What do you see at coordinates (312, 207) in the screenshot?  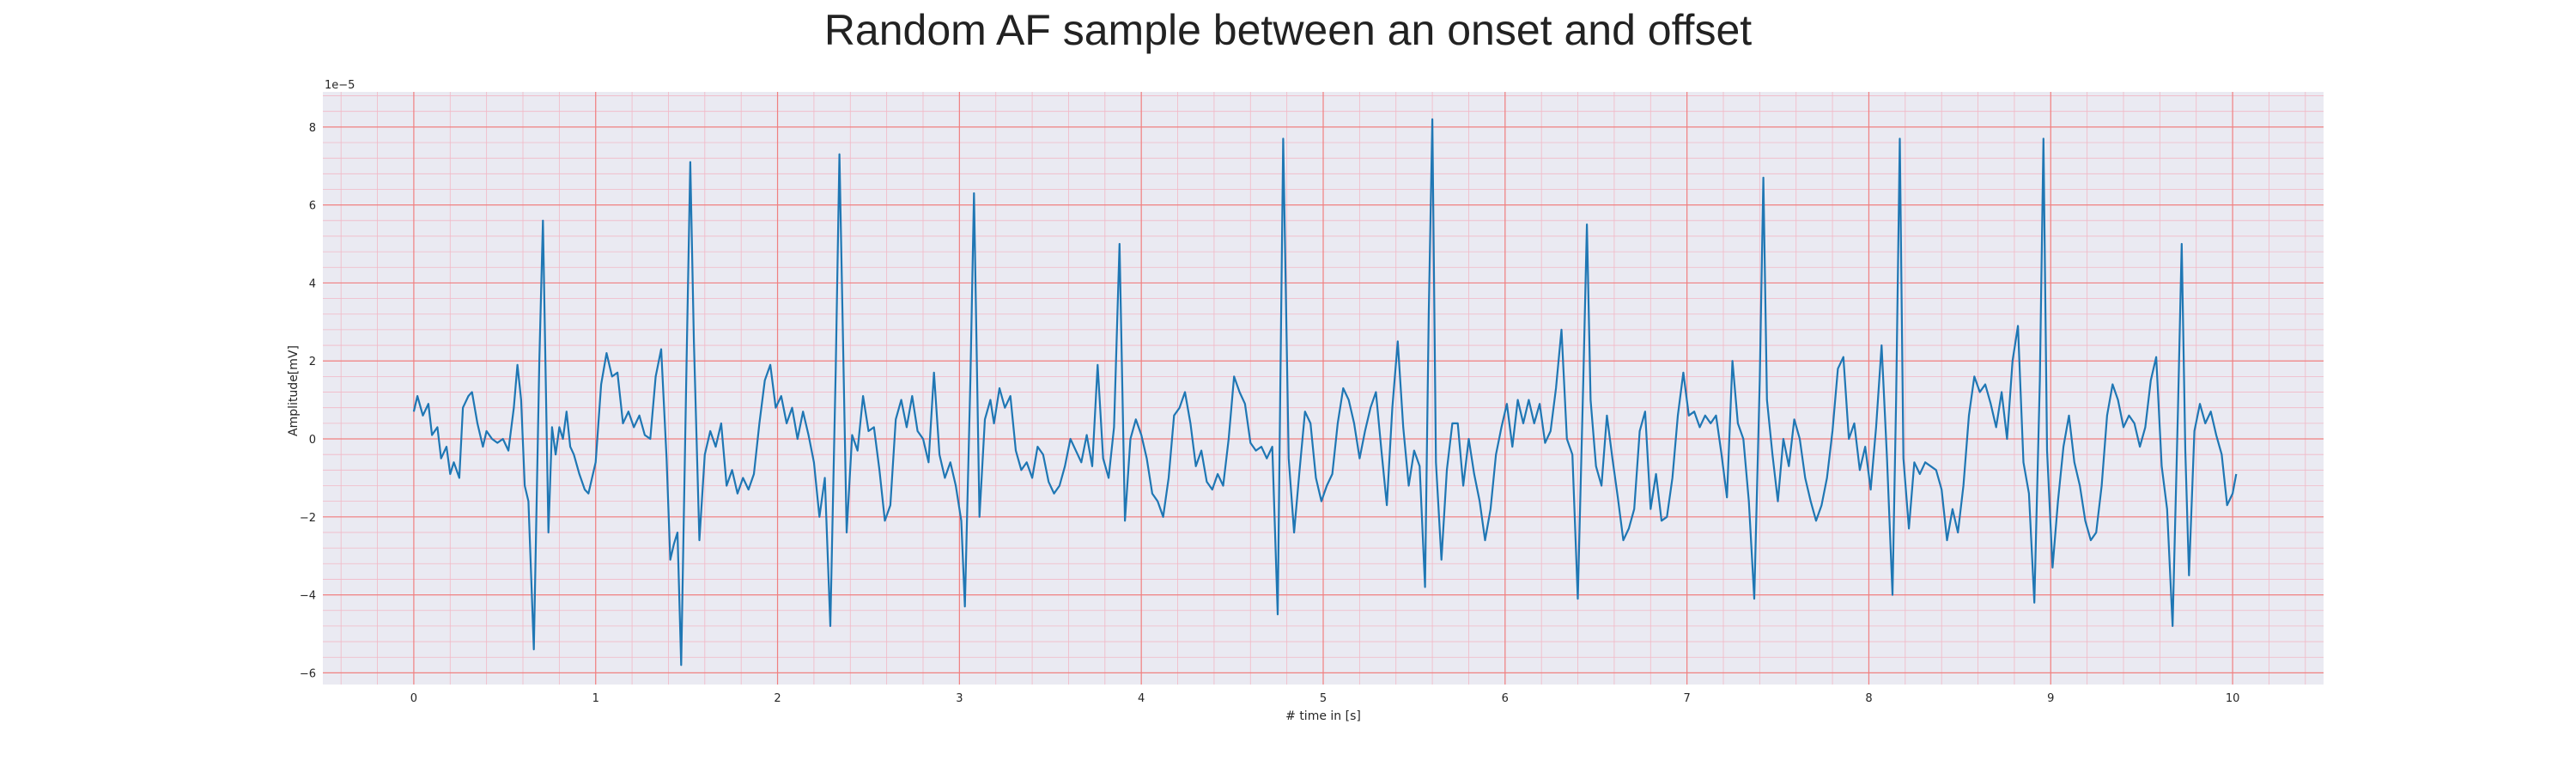 I see `y-tick-label: 6` at bounding box center [312, 207].